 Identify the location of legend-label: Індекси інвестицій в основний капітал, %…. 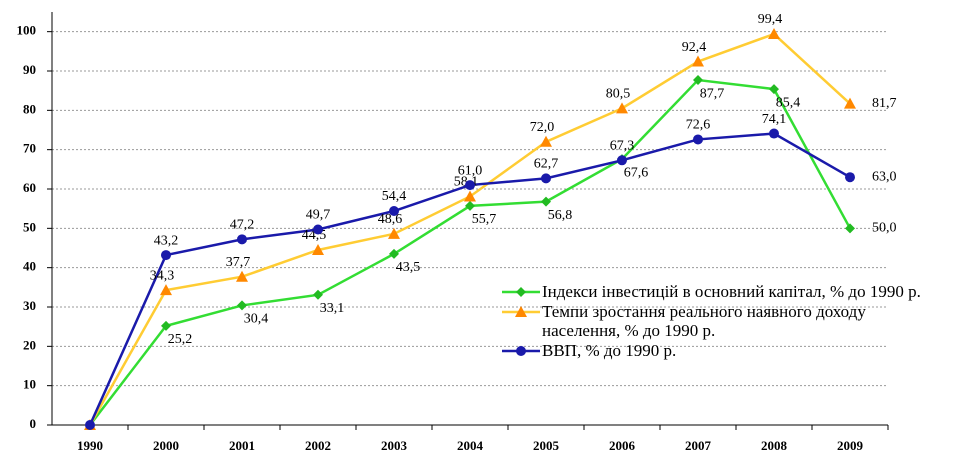
(731, 291).